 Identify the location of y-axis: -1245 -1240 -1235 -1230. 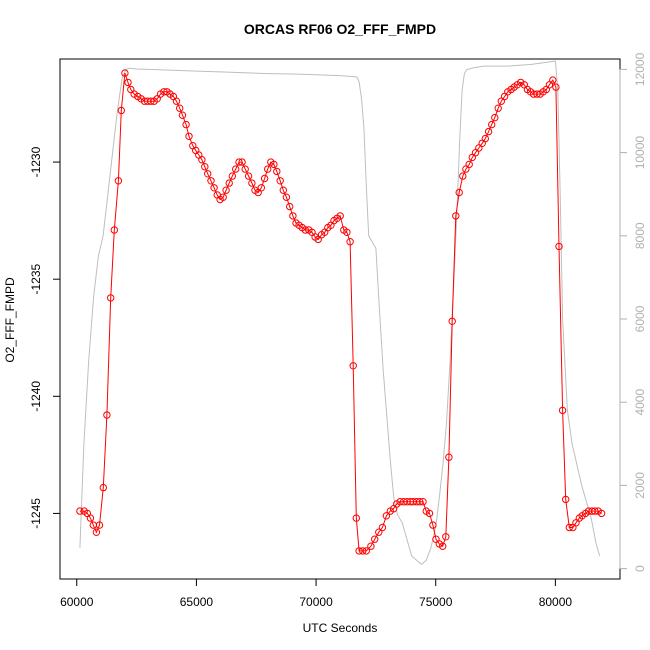
(45, 337).